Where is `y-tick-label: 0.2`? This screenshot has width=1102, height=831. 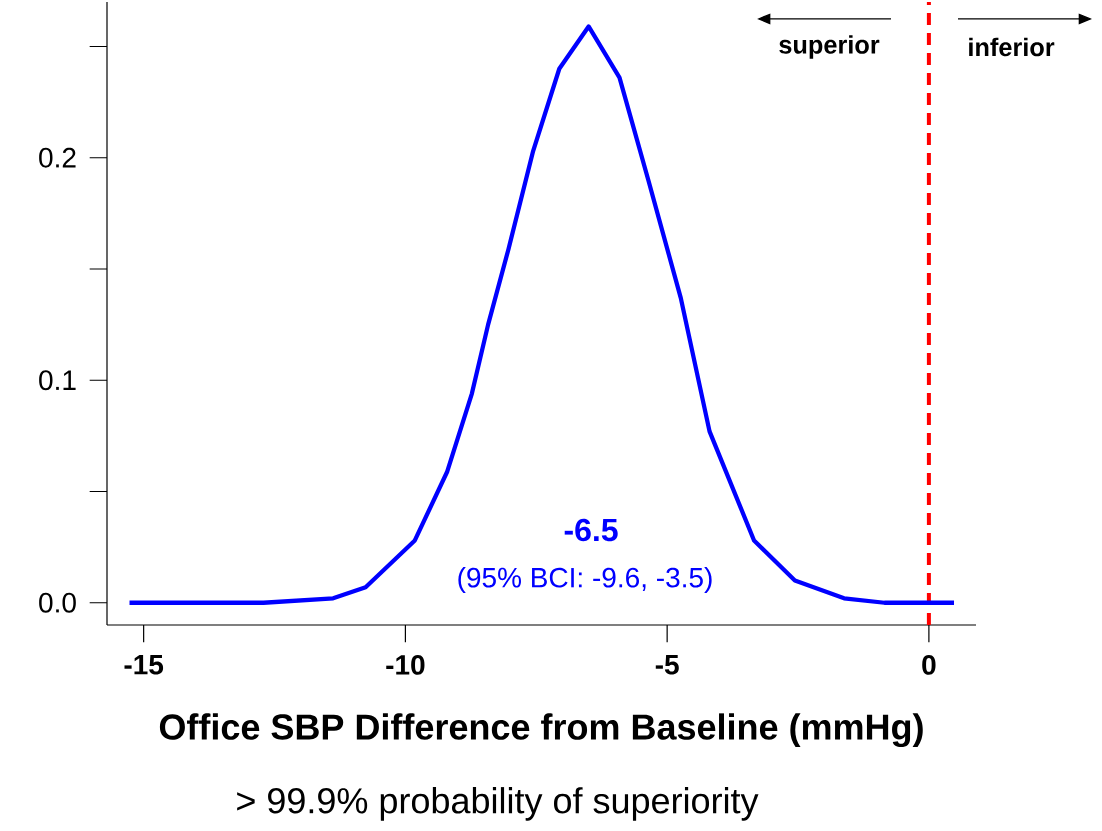
y-tick-label: 0.2 is located at coordinates (57, 157).